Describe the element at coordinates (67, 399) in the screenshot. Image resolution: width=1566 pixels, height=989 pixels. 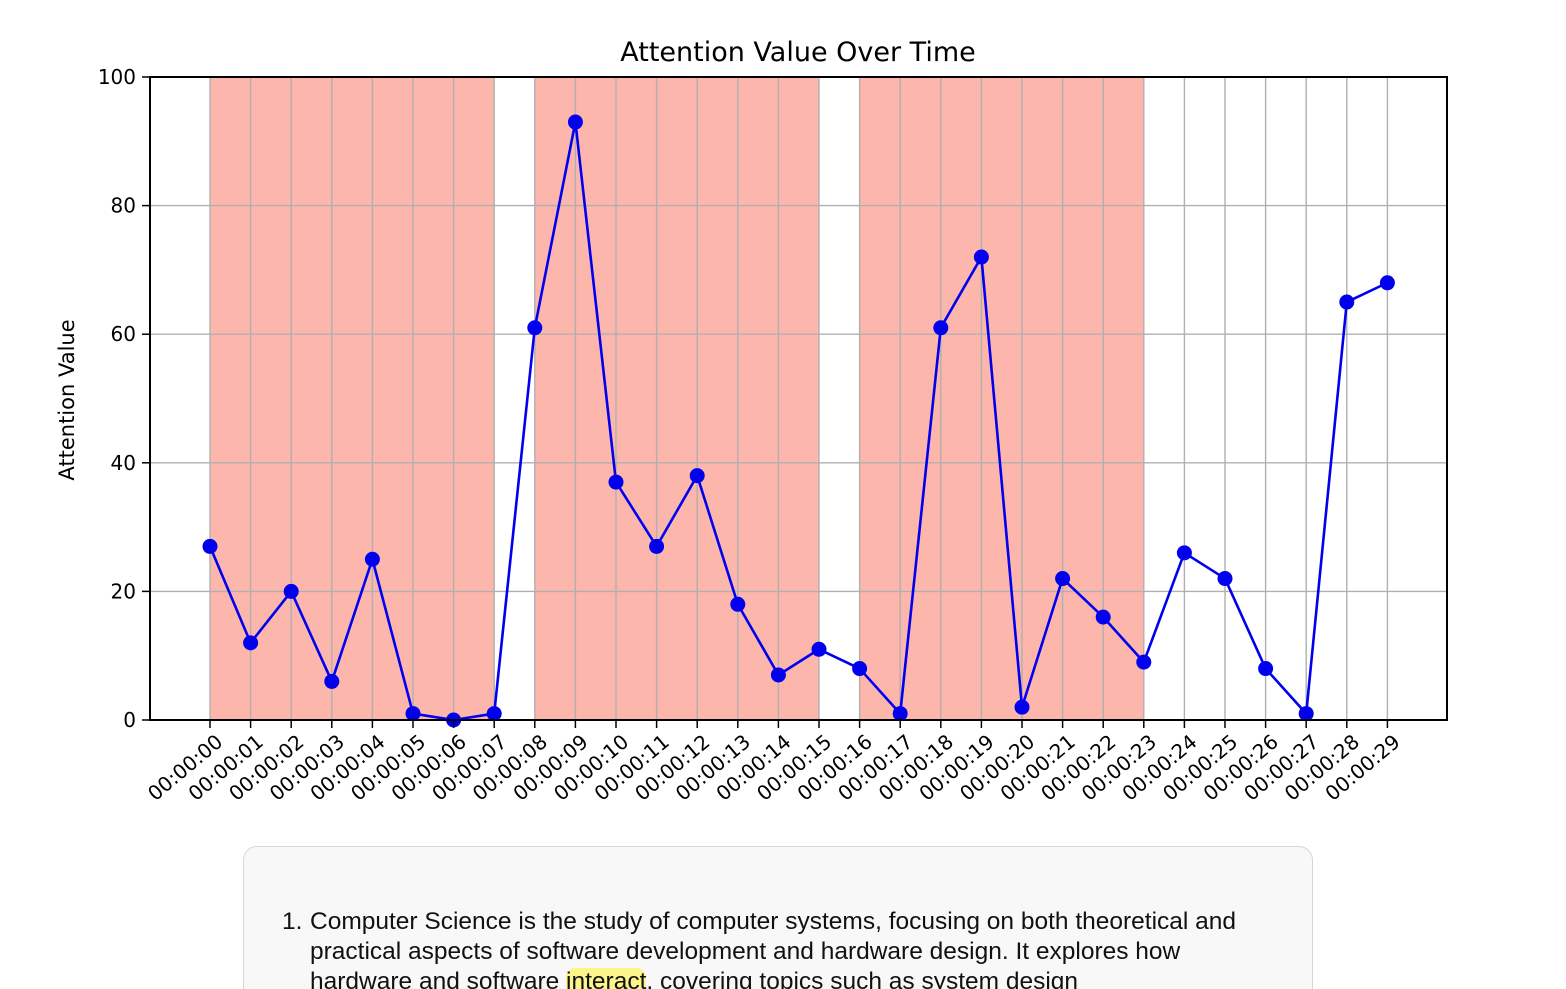
I see `y-axis-label: Attention Value` at that location.